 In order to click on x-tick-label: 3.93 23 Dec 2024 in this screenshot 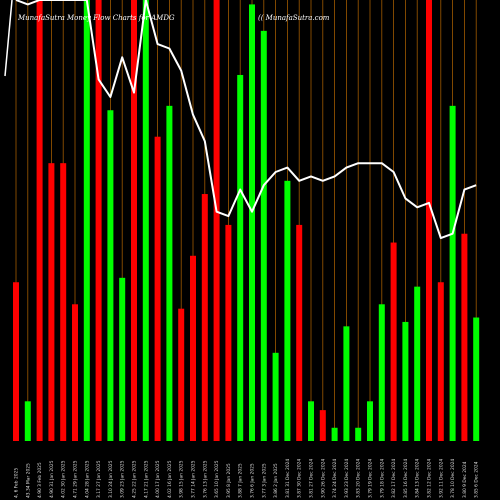, I will do `click(347, 478)`.